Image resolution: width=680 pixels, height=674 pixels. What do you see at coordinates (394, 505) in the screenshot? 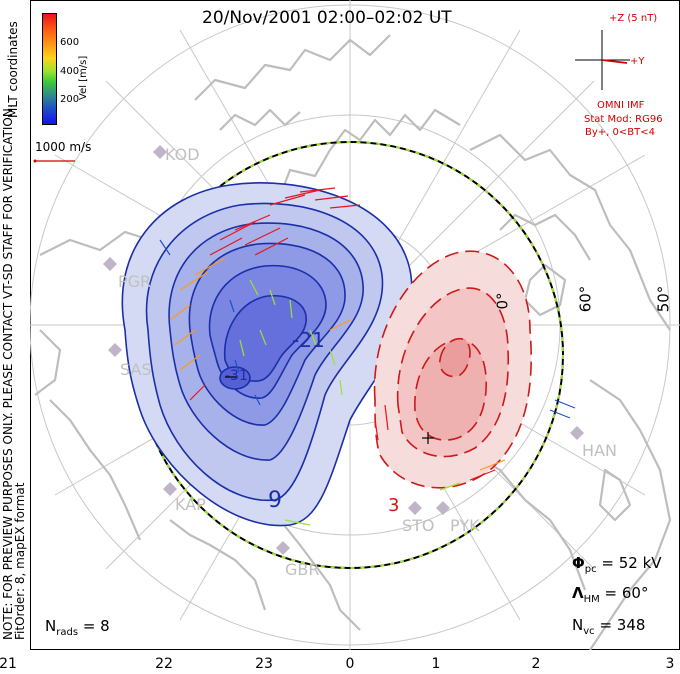
I see `contour-label: 3` at bounding box center [394, 505].